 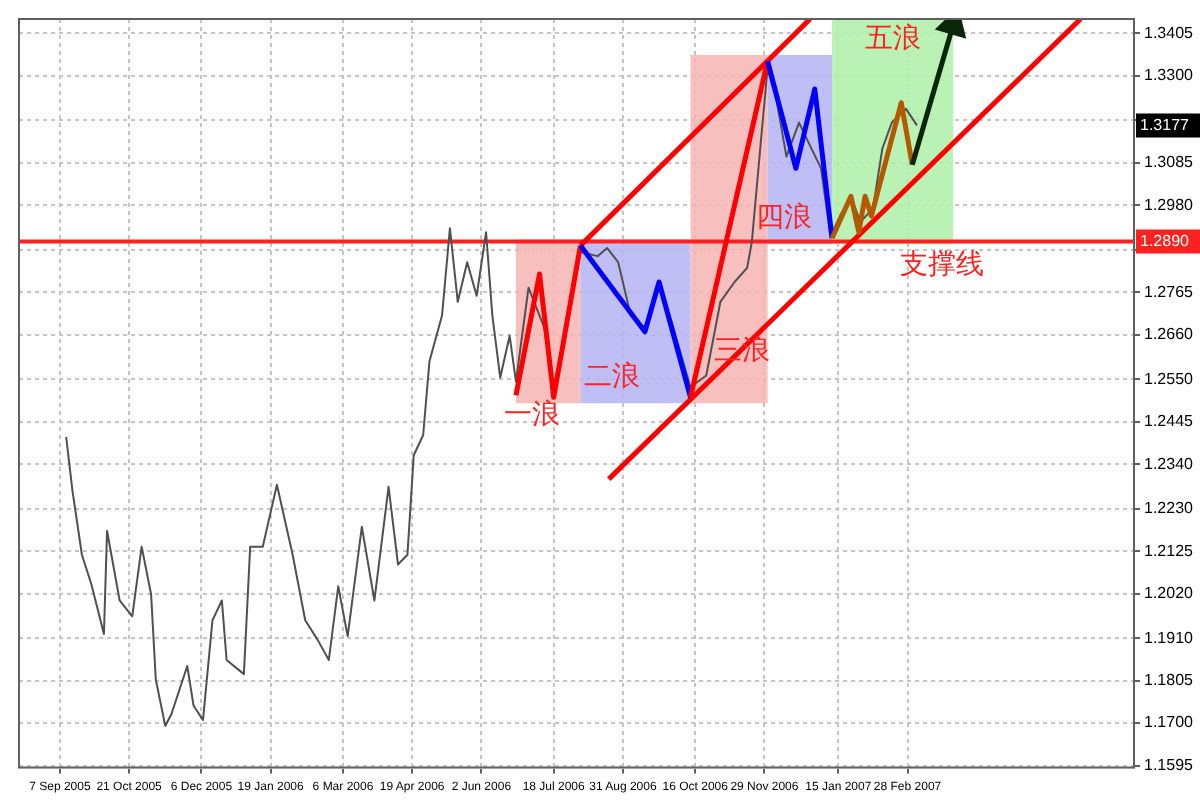 I want to click on y-tick-label: 1.1805, so click(x=1169, y=680).